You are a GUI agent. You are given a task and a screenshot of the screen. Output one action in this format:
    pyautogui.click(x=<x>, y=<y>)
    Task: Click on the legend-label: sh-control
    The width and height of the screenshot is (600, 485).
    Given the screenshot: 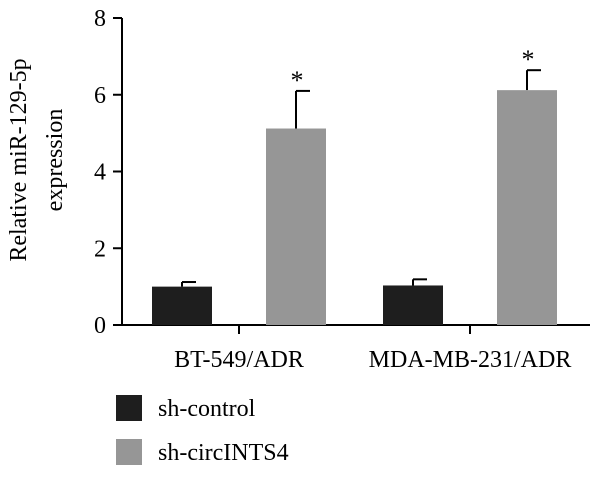 What is the action you would take?
    pyautogui.click(x=207, y=409)
    